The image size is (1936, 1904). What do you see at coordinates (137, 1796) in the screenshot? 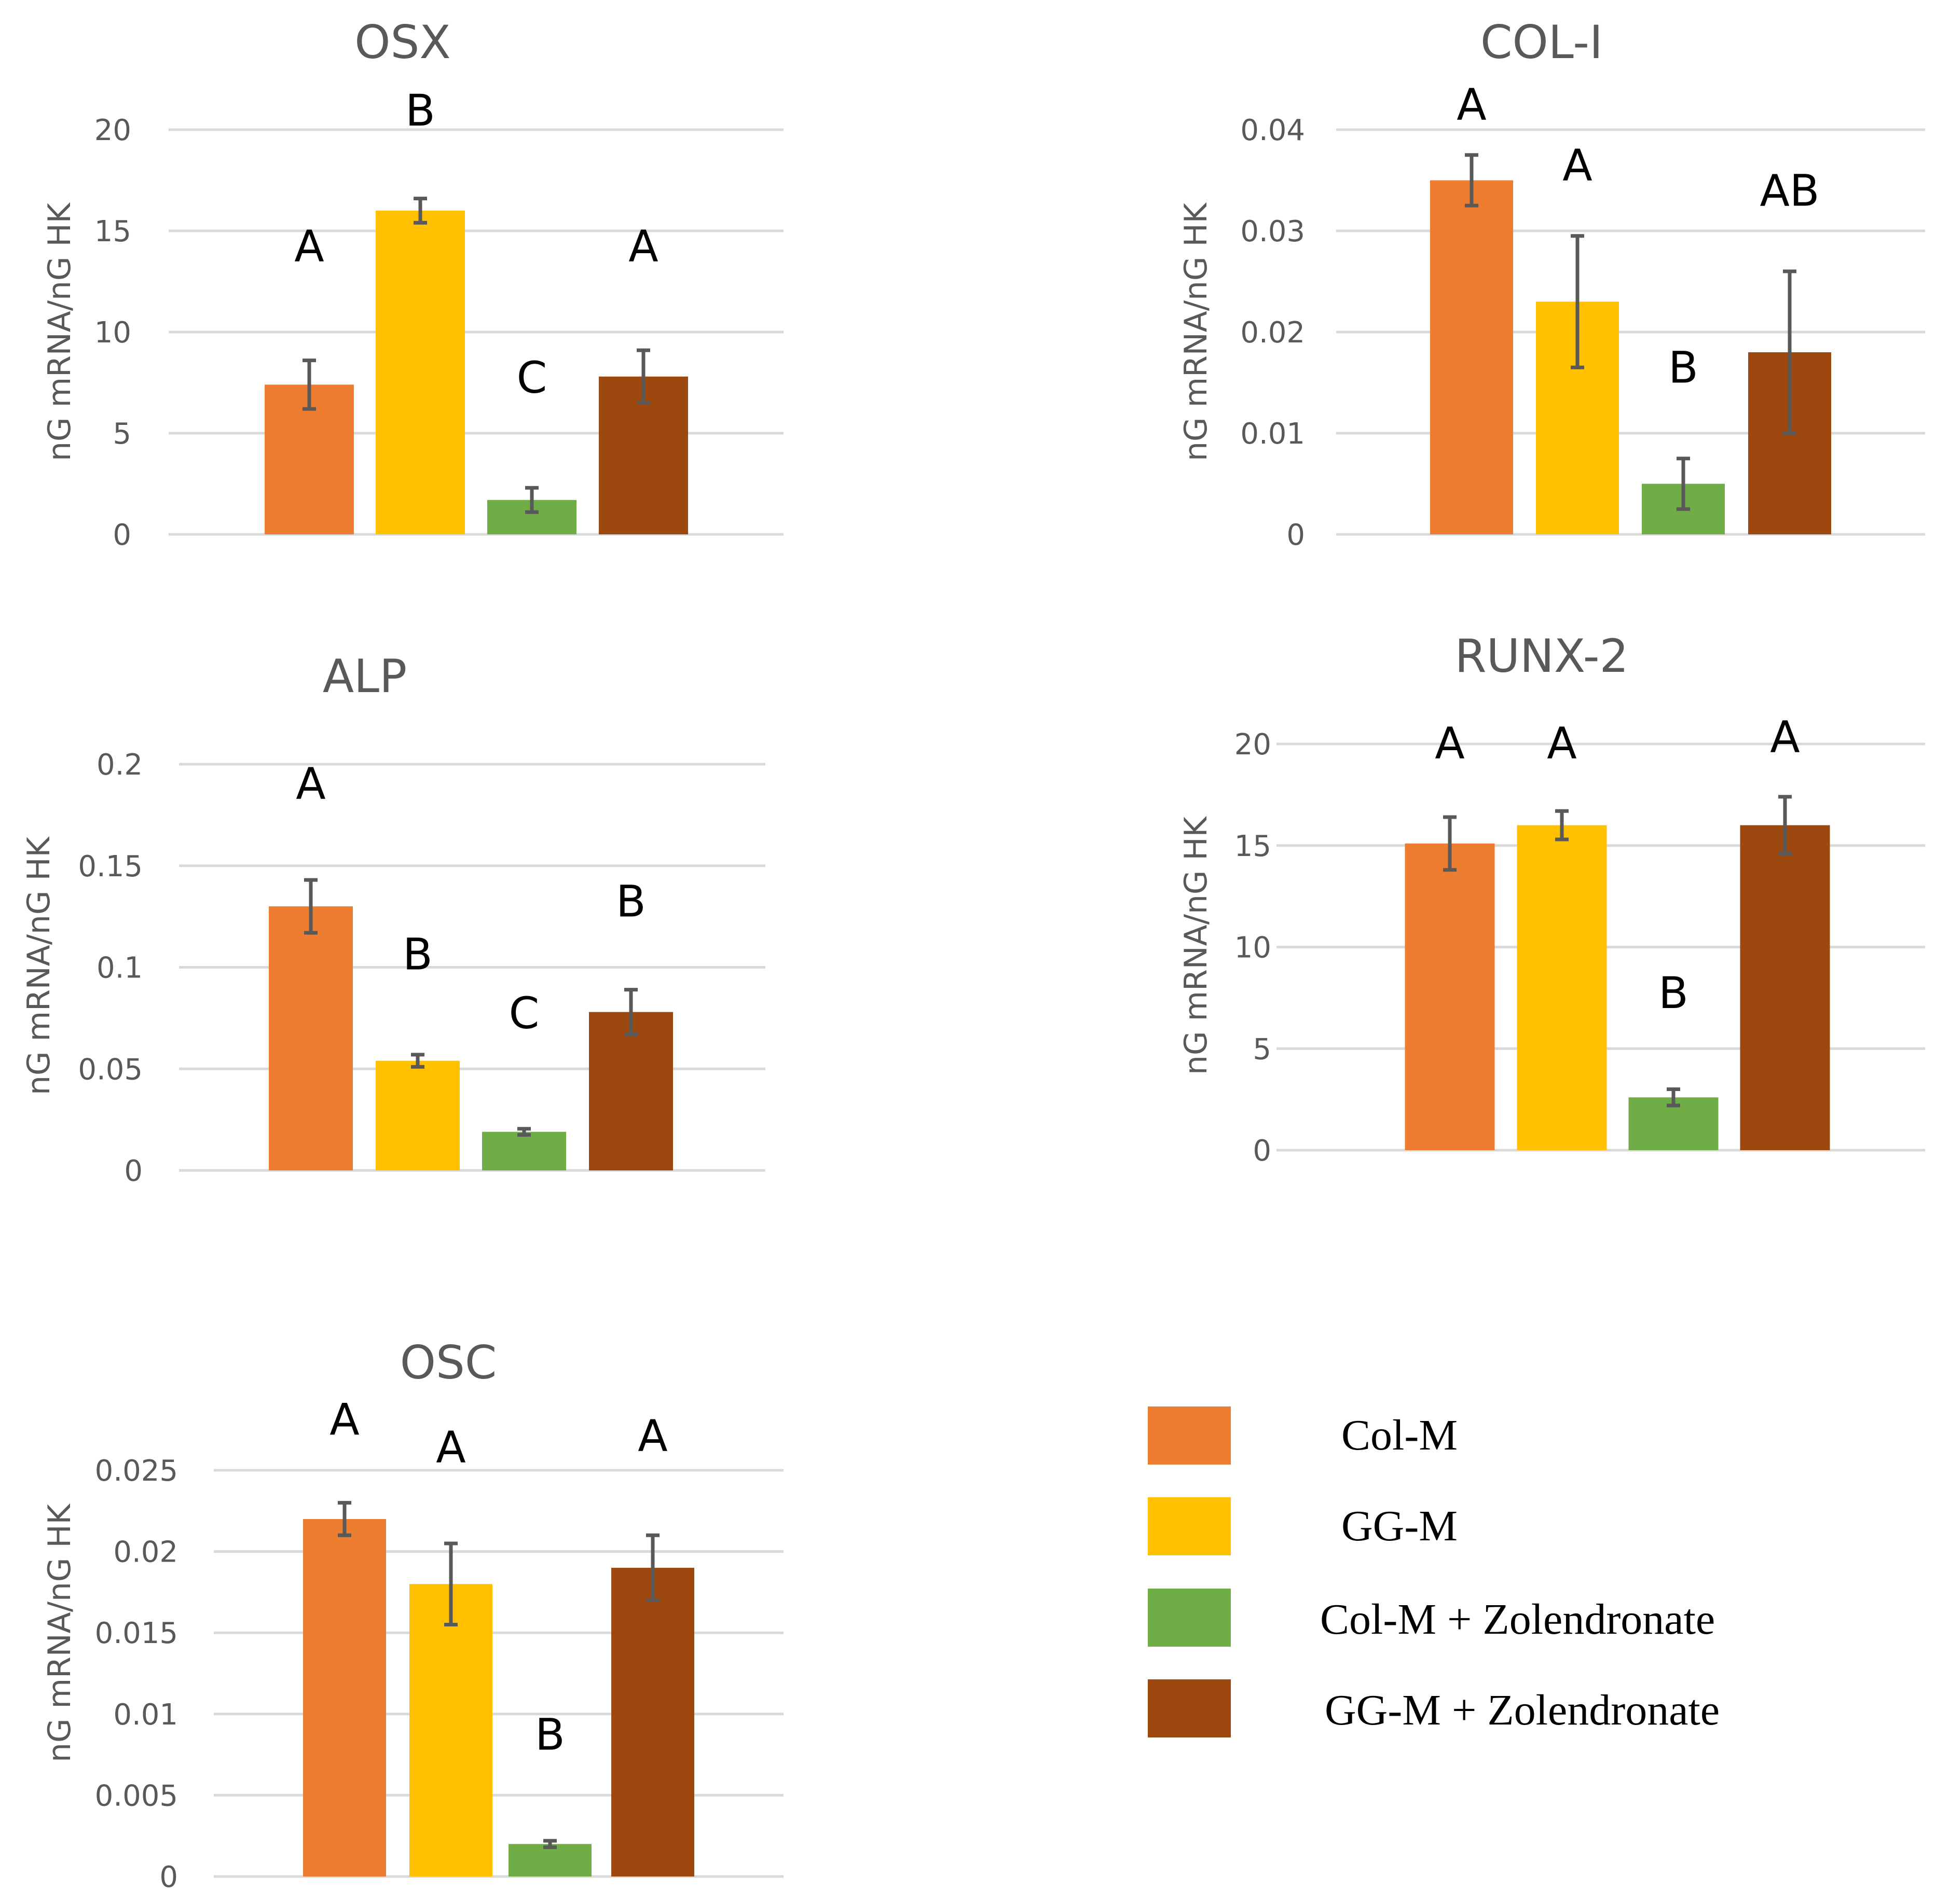
I see `y-tick-label: 0.005` at bounding box center [137, 1796].